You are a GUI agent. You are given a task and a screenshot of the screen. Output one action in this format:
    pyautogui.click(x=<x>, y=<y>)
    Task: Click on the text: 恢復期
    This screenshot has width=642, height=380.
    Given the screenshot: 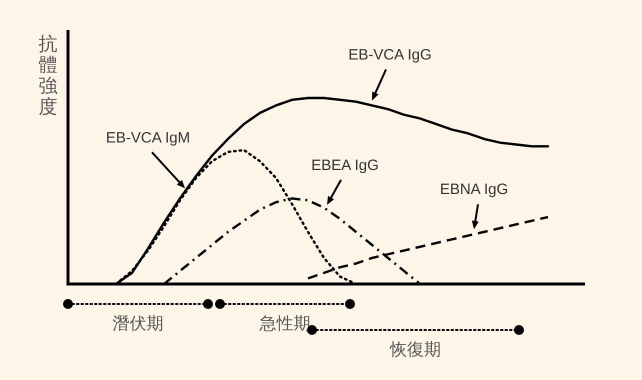 What is the action you would take?
    pyautogui.click(x=415, y=349)
    